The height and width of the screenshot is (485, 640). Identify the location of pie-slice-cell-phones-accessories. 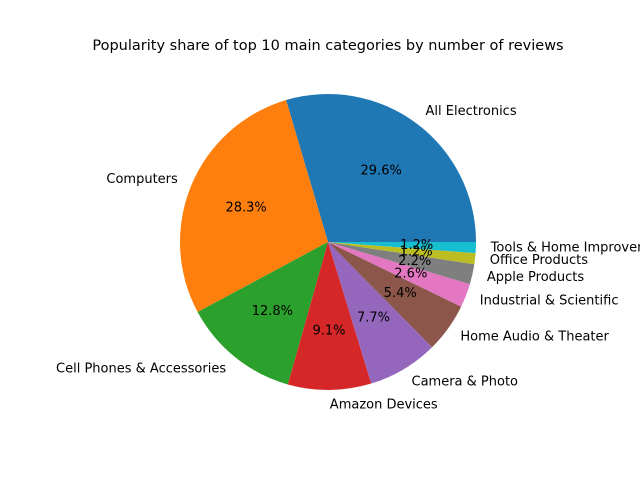
(262, 313).